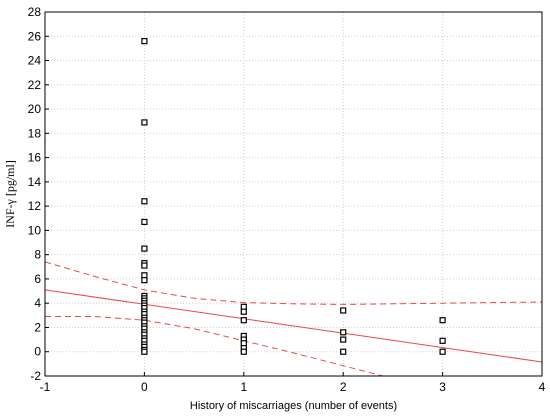 The image size is (550, 416). I want to click on confidence-lower-line, so click(214, 346).